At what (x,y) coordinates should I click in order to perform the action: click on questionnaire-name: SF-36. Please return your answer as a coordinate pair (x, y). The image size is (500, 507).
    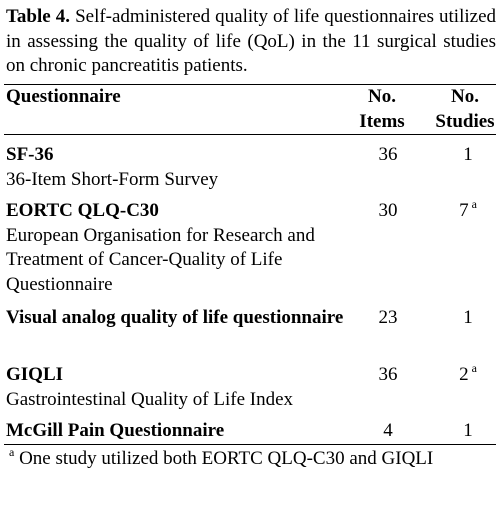
    Looking at the image, I should click on (30, 154).